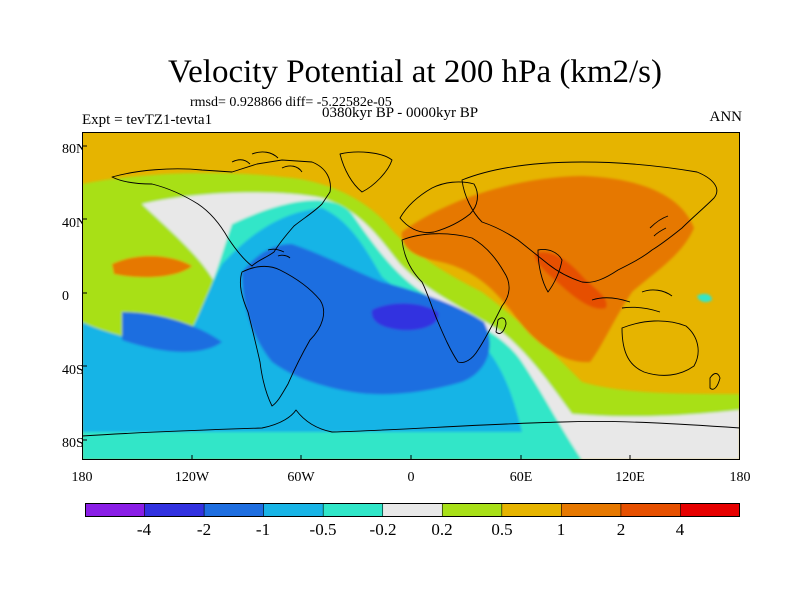  What do you see at coordinates (550, 271) in the screenshot?
I see `coast-india` at bounding box center [550, 271].